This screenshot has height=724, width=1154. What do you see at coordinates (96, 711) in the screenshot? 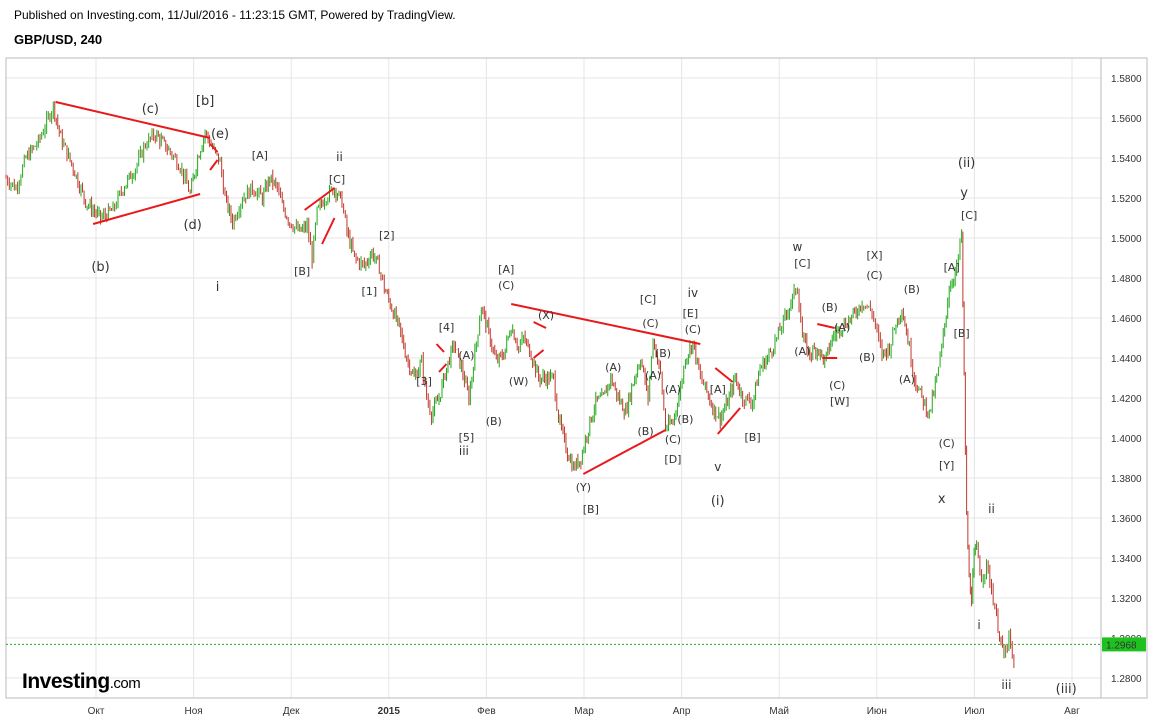
I see `x-tick-label: Окт` at bounding box center [96, 711].